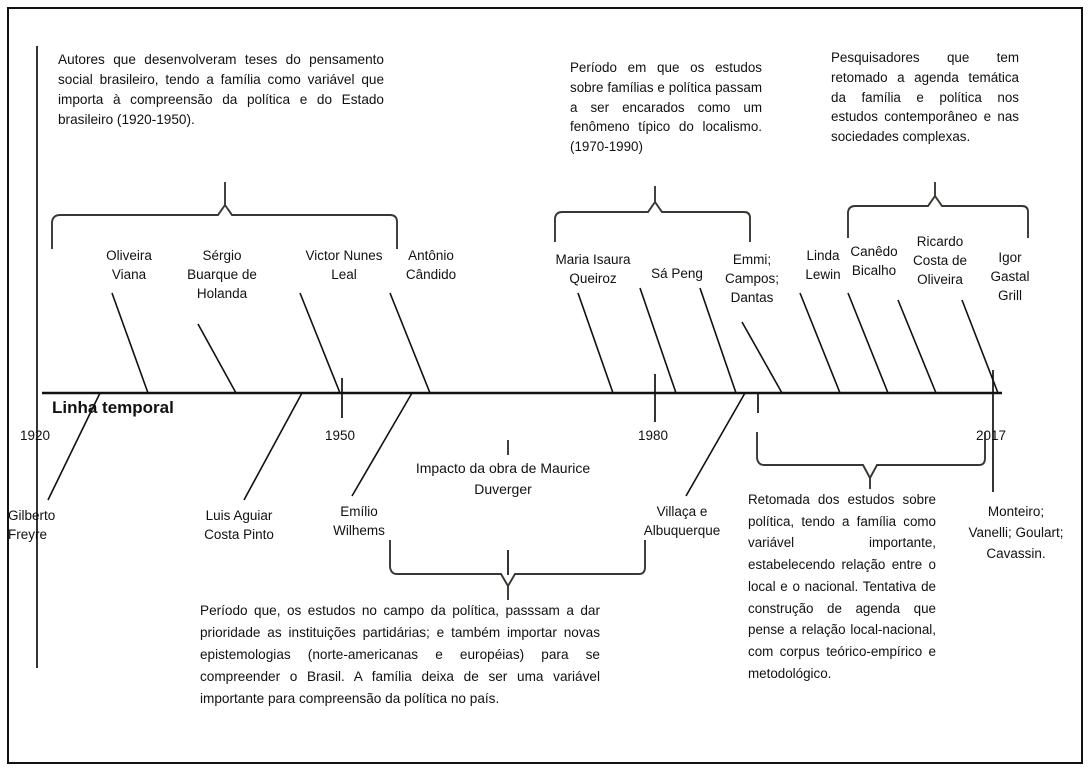 The height and width of the screenshot is (773, 1092). What do you see at coordinates (874, 261) in the screenshot?
I see `author-label-canedo-bicalho: Canêdo Bicalho` at bounding box center [874, 261].